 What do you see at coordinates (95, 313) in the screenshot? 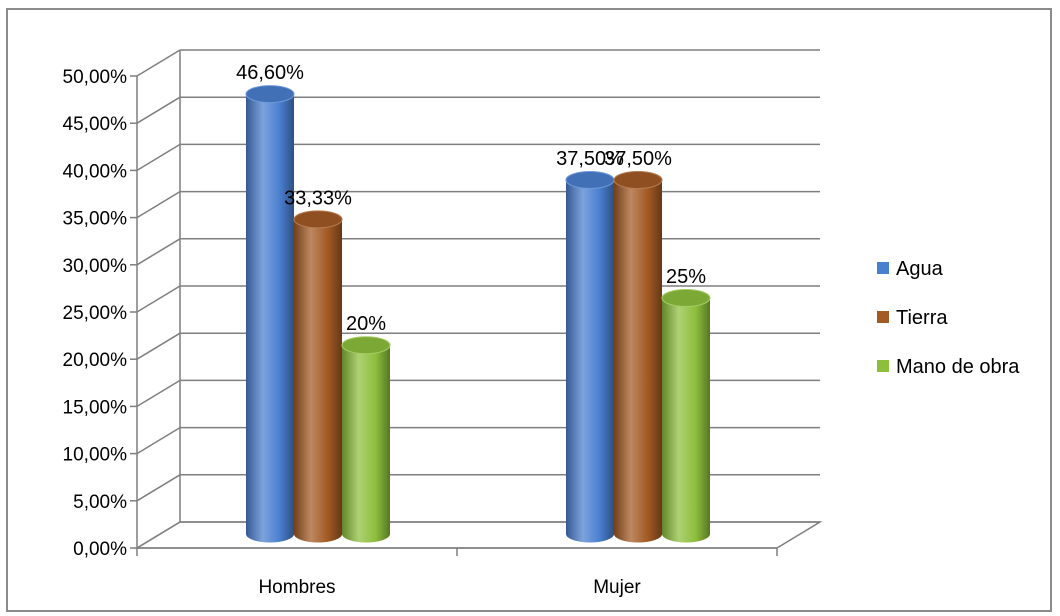
I see `y-tick-label: 25,00%` at bounding box center [95, 313].